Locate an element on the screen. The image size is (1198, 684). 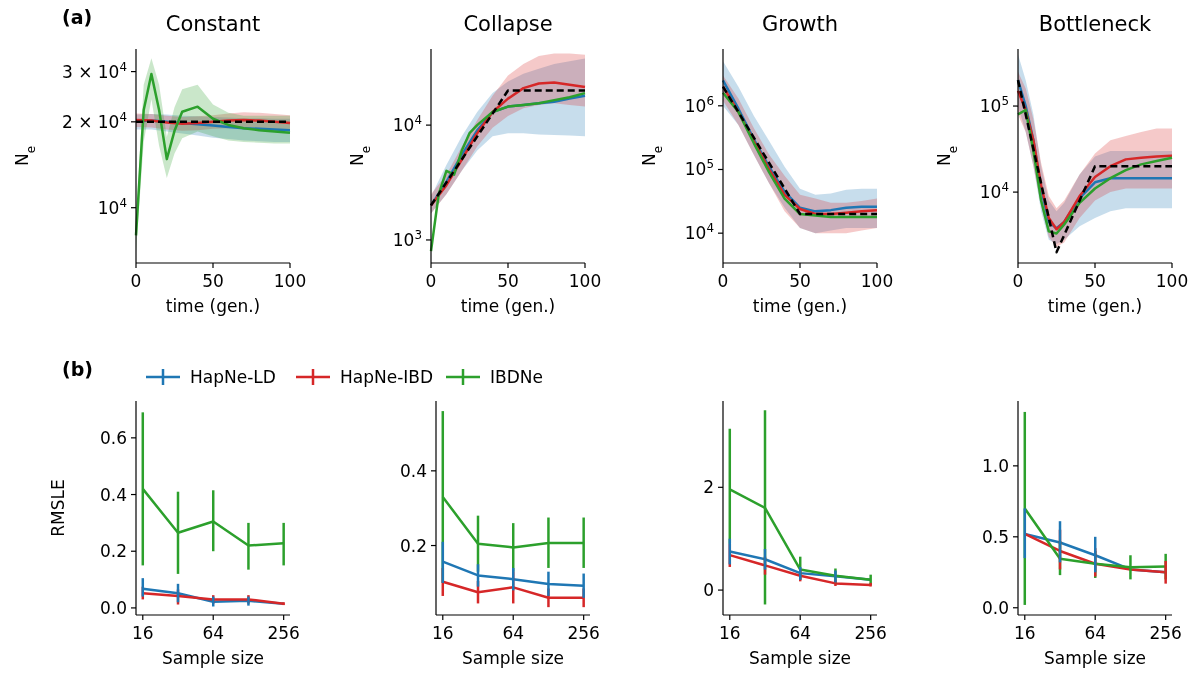
y-tick-label: 2 × 10$^{4}$ is located at coordinates (94, 120).